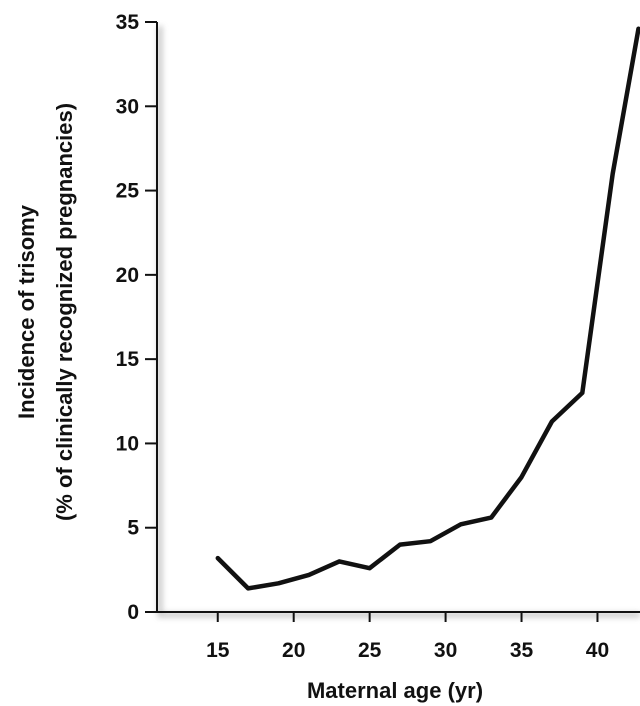 Image resolution: width=640 pixels, height=706 pixels. I want to click on x-tick-label: 30, so click(445, 650).